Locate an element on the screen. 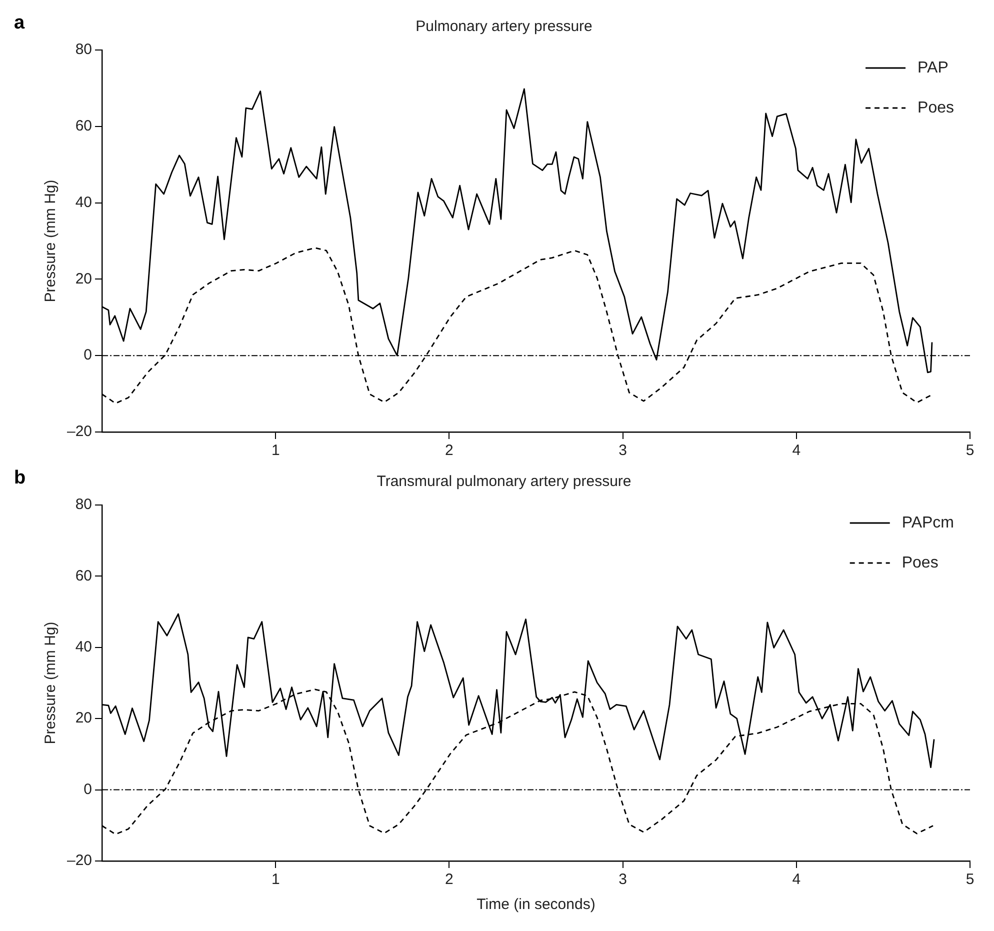 The height and width of the screenshot is (931, 994). chart-title: Transmural pulmonary artery pressure is located at coordinates (504, 481).